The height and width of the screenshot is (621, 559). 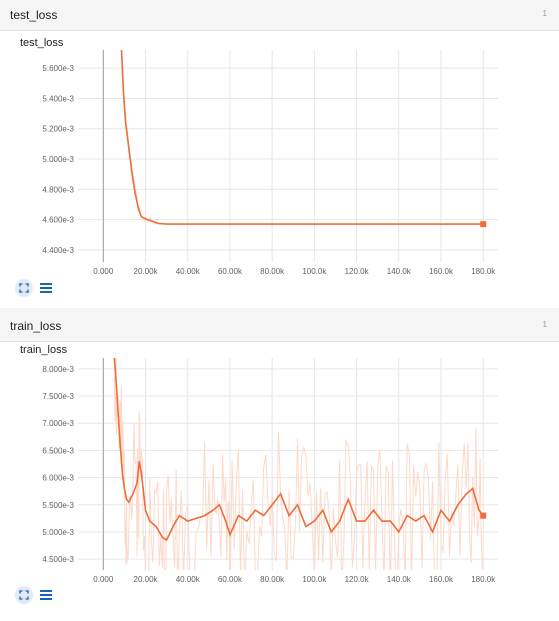 What do you see at coordinates (58, 98) in the screenshot?
I see `y-tick-label: 5.400e-3` at bounding box center [58, 98].